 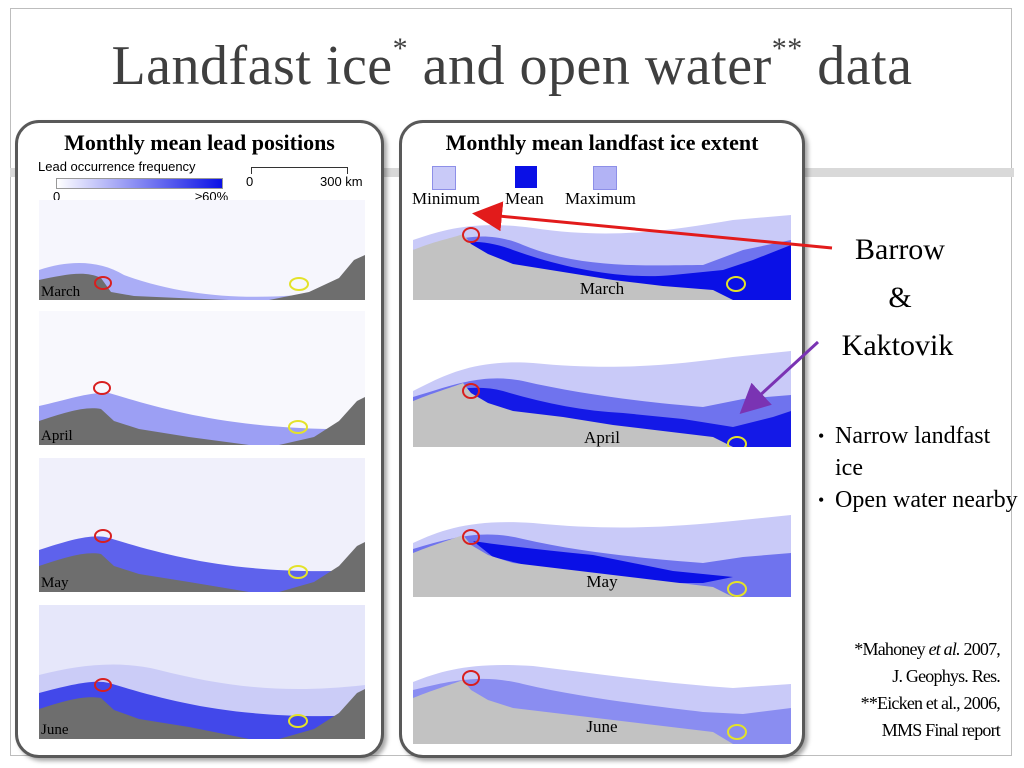 I want to click on legend-mean-label: Mean, so click(x=524, y=198).